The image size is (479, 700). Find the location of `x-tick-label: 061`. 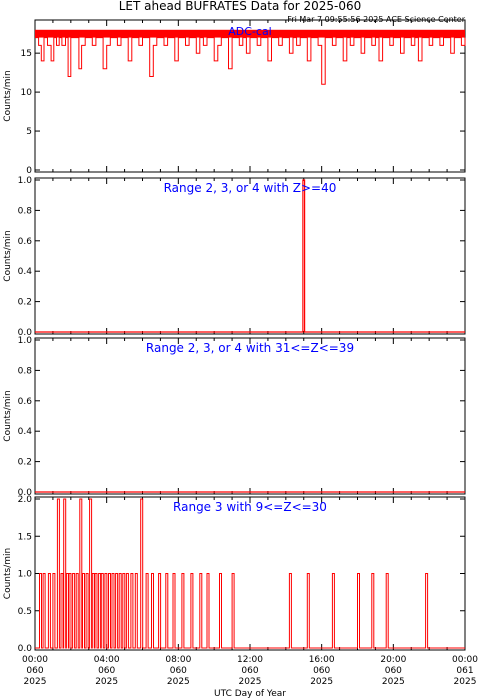

x-tick-label: 061 is located at coordinates (464, 671).